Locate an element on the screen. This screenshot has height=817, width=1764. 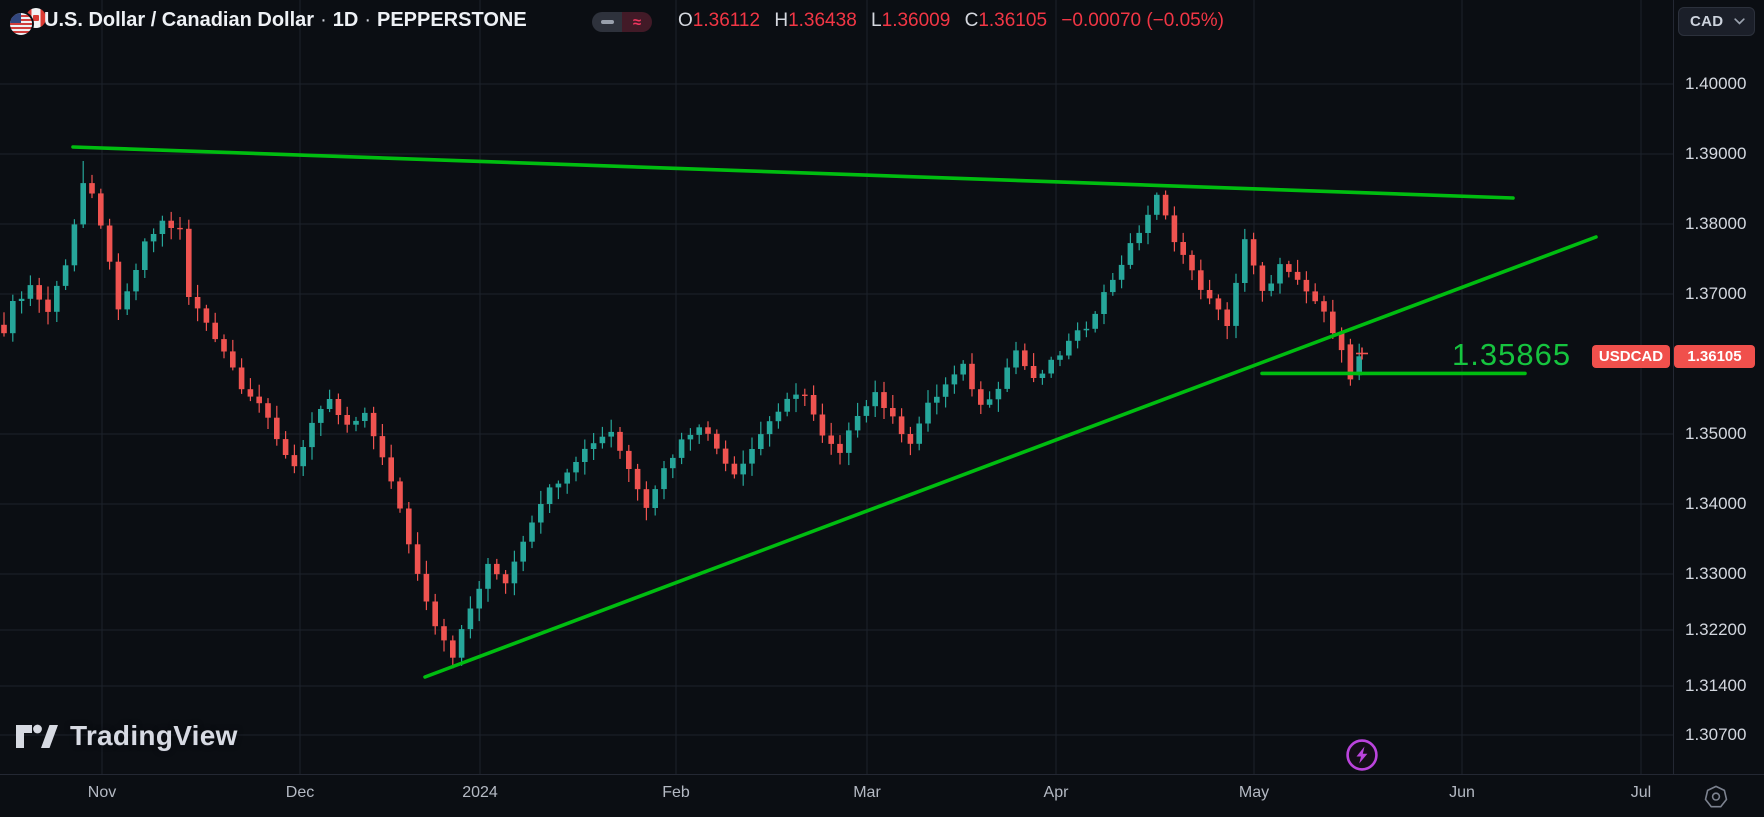
data-source-toggle: ≈ is located at coordinates (622, 22).